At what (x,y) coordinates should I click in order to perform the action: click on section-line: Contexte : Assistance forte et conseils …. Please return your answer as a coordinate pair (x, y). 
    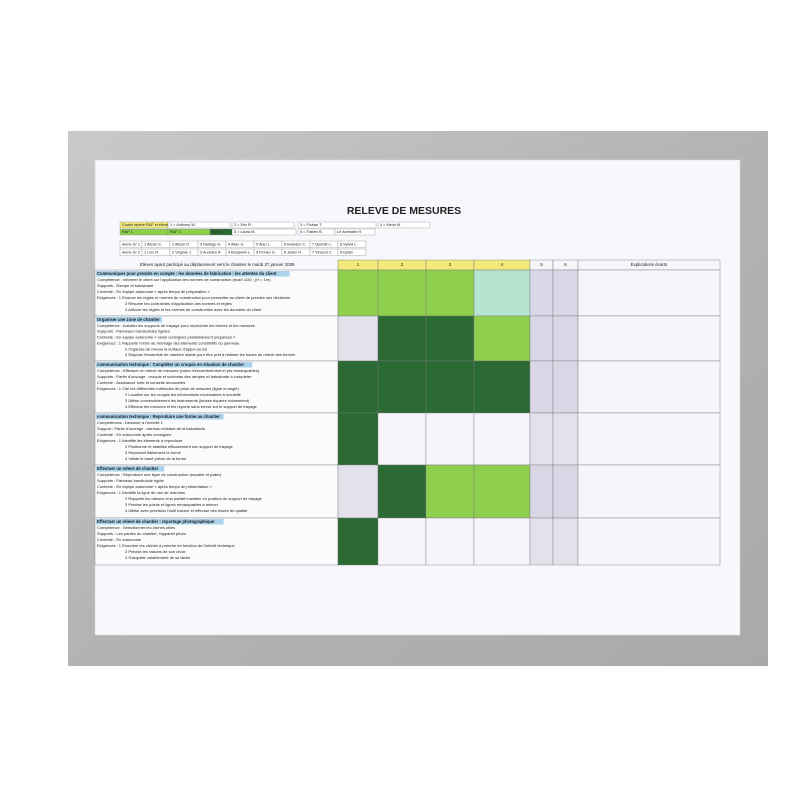
    Looking at the image, I should click on (141, 382).